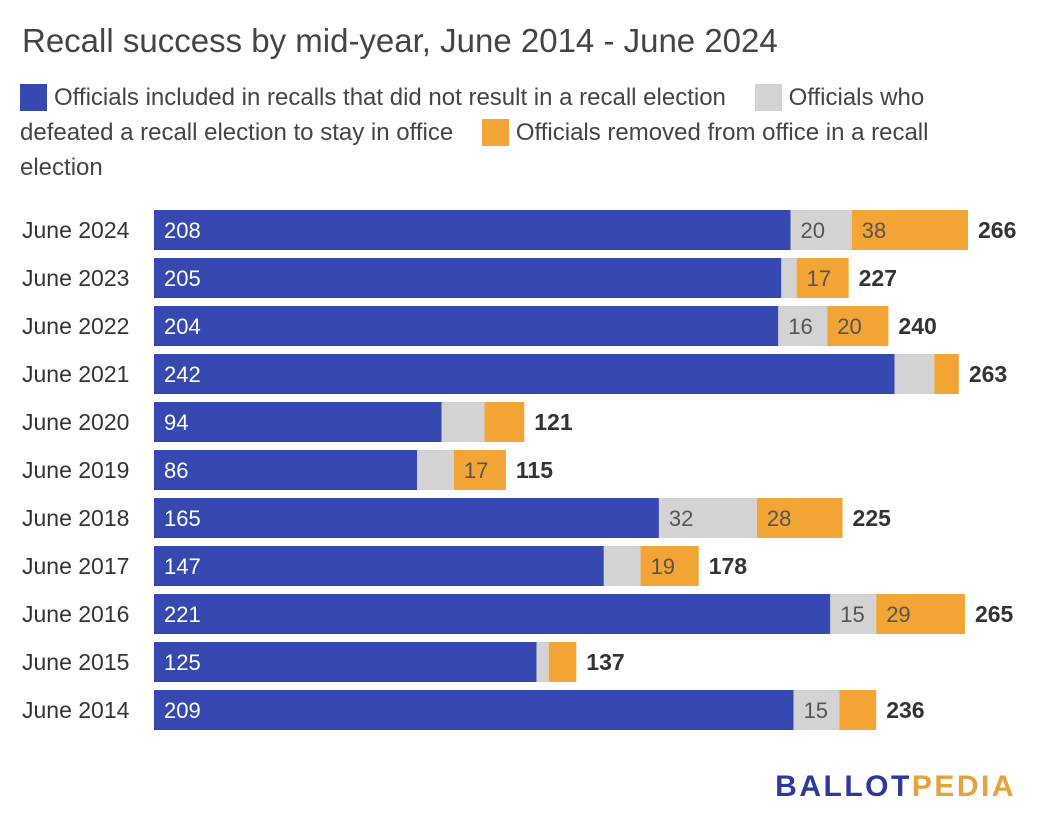 The image size is (1040, 832). What do you see at coordinates (605, 662) in the screenshot?
I see `total-label-june-2015: 137` at bounding box center [605, 662].